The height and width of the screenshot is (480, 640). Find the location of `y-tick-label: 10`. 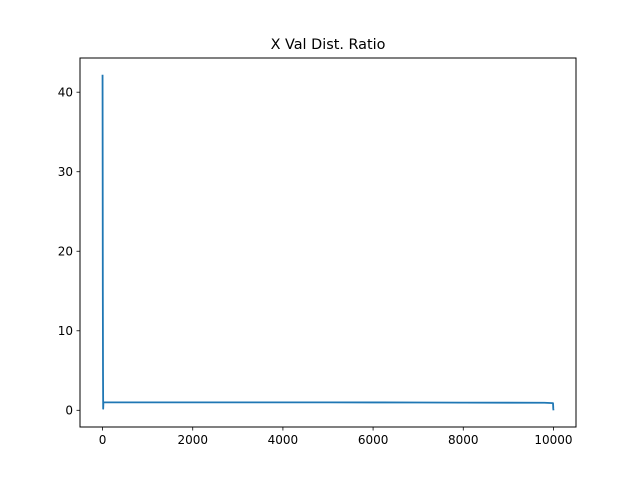

y-tick-label: 10 is located at coordinates (65, 331).